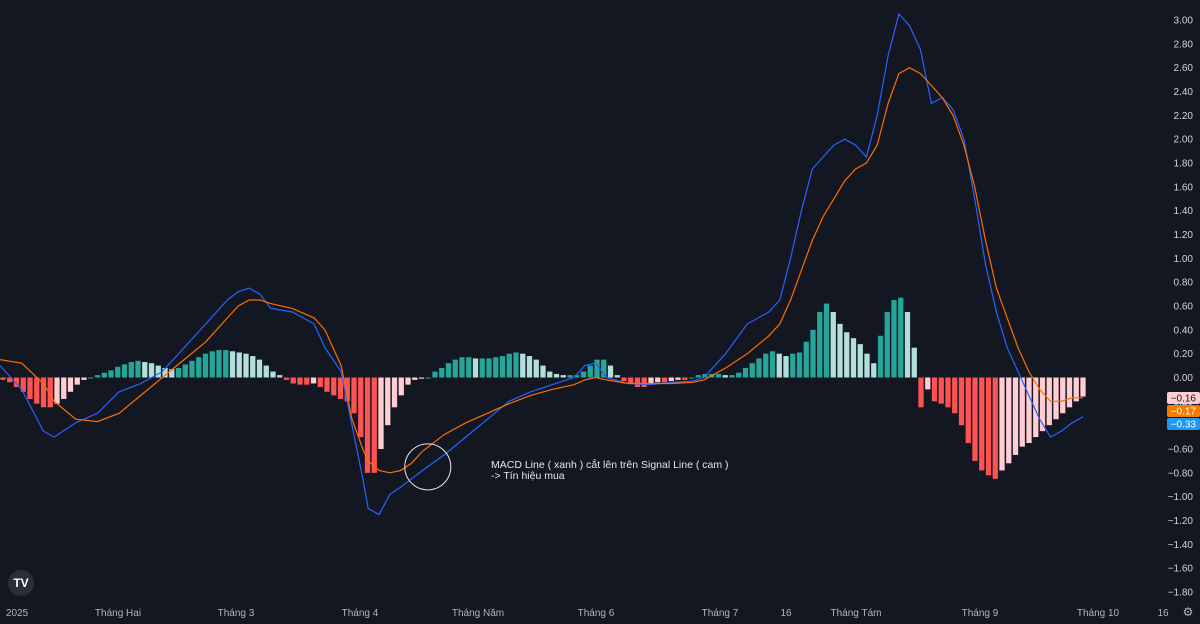  Describe the element at coordinates (21, 583) in the screenshot. I see `tradingview-logo-icon: TV` at that location.